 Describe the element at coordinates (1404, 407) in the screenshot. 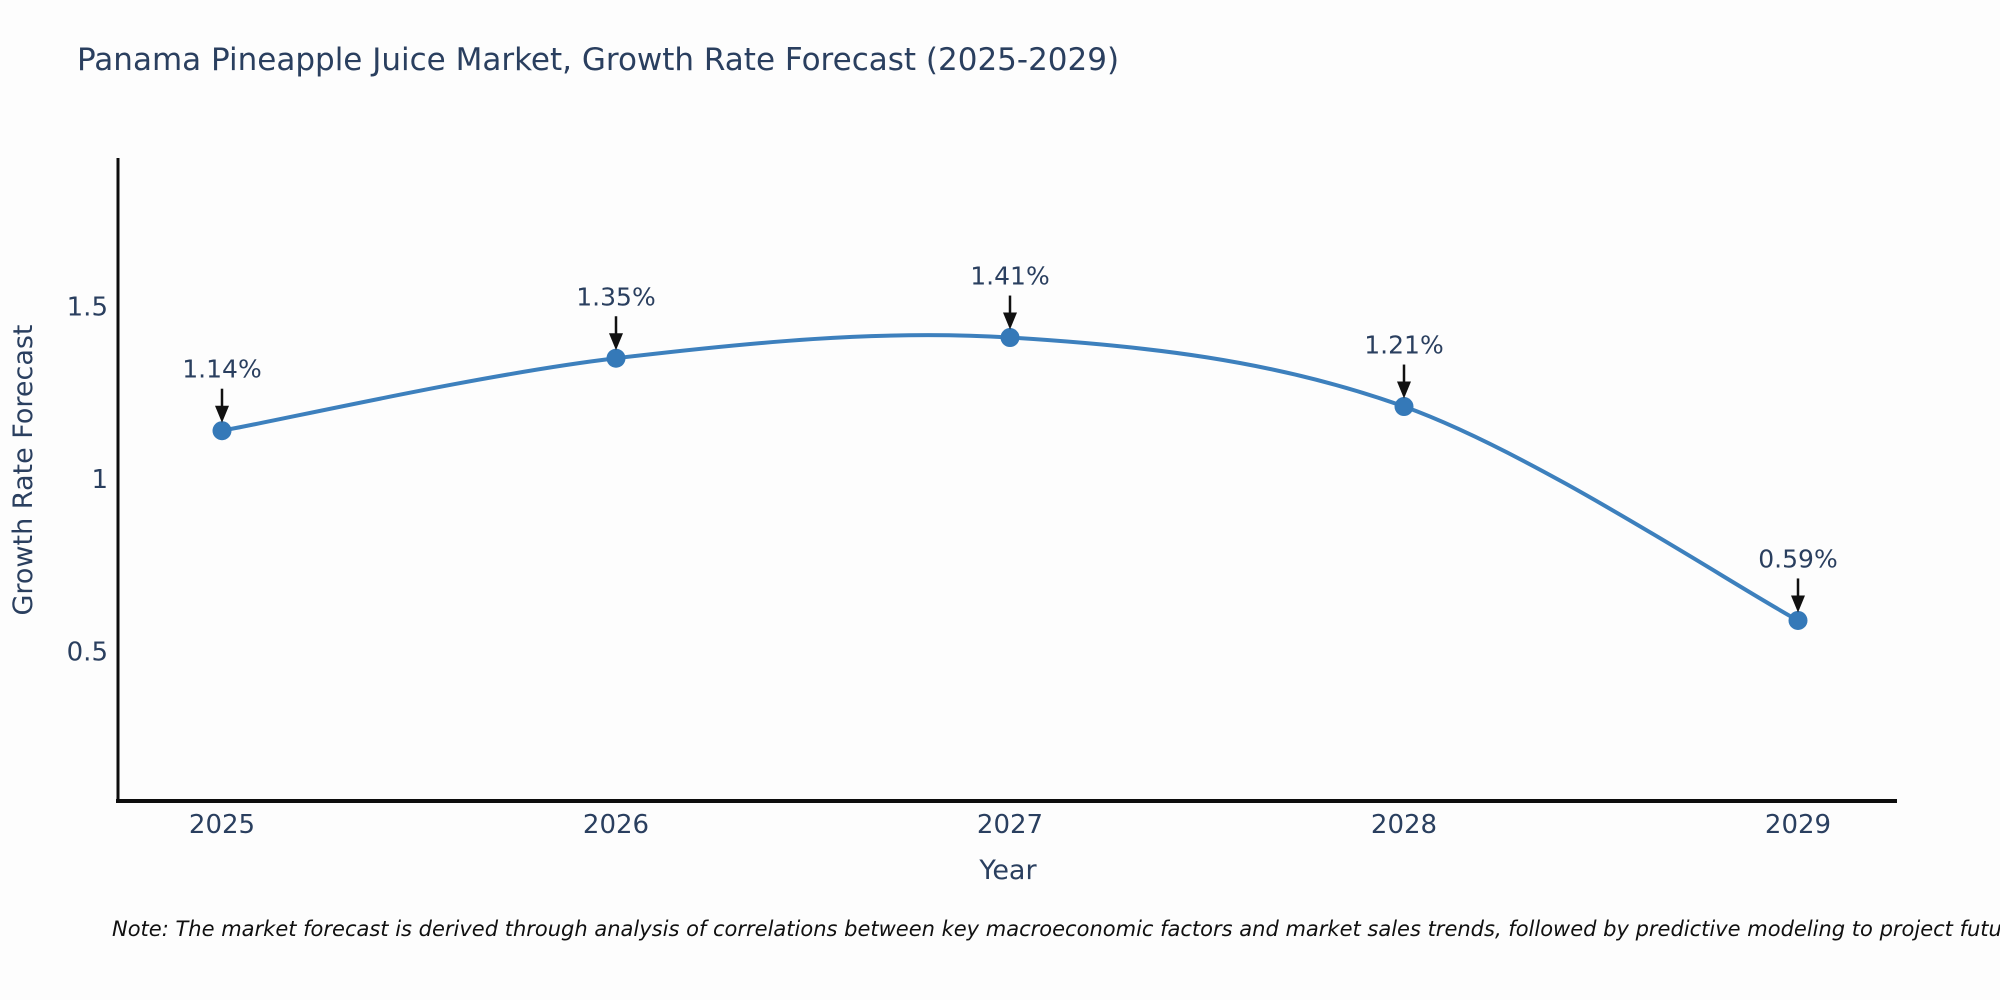

I see `data-point-2028` at that location.